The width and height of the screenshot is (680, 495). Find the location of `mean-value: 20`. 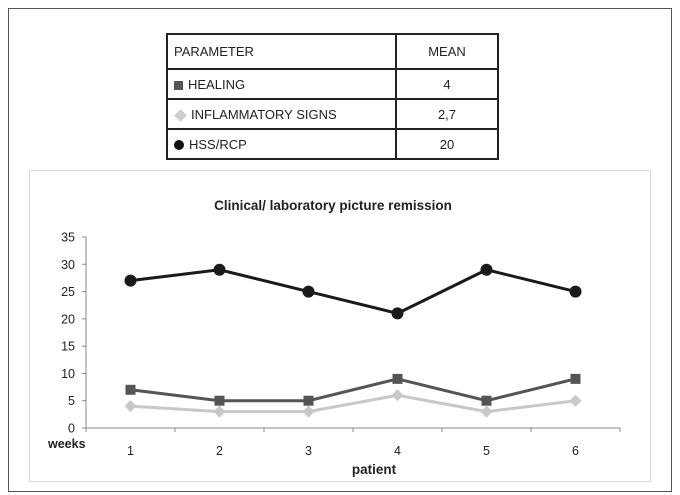

mean-value: 20 is located at coordinates (447, 144).